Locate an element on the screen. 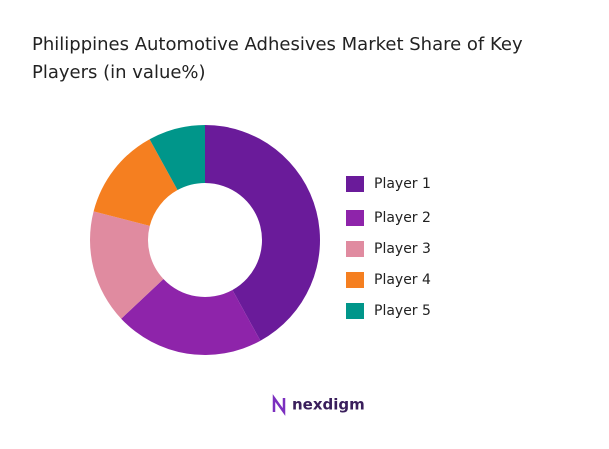  chart-title: Players (in value%) is located at coordinates (119, 72).